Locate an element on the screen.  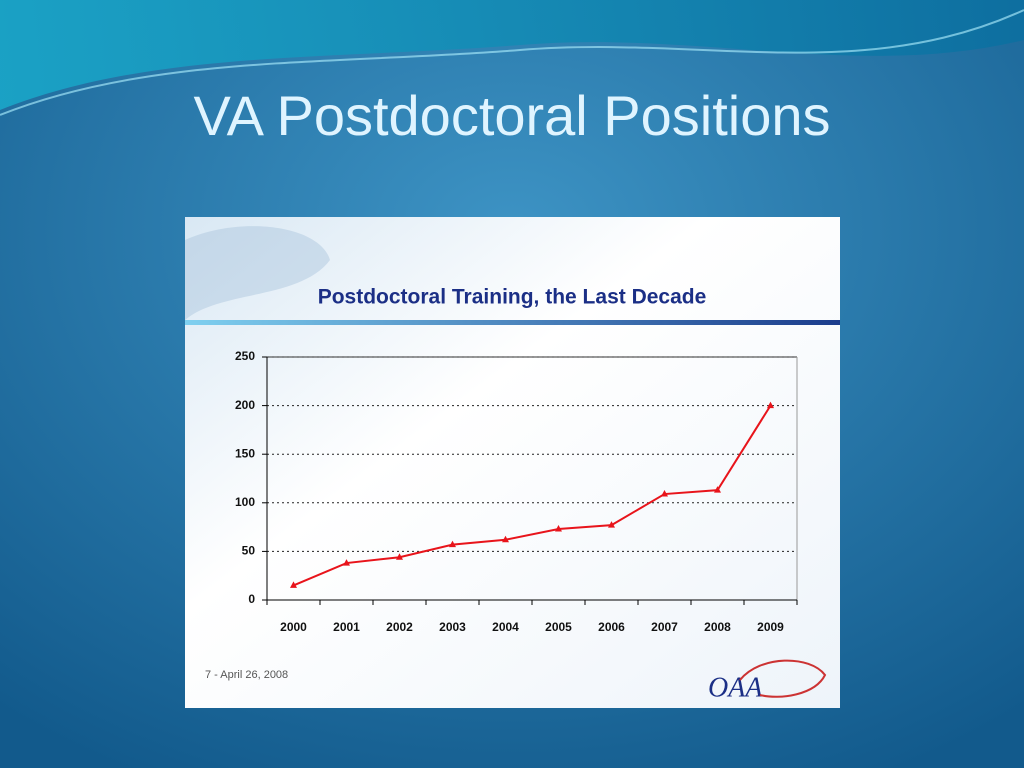
data-line is located at coordinates (532, 496).